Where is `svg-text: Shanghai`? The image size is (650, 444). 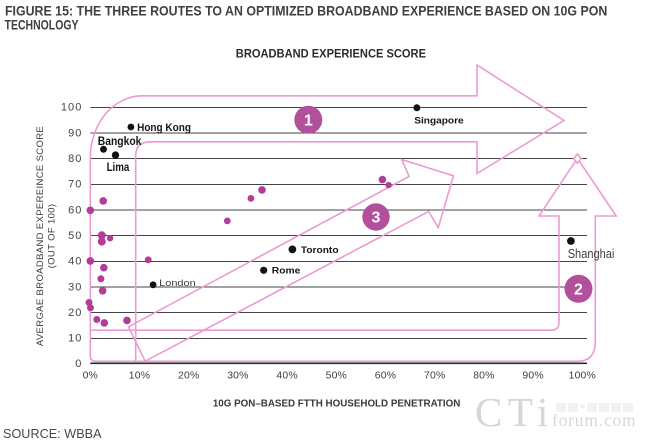
svg-text: Shanghai is located at coordinates (591, 253).